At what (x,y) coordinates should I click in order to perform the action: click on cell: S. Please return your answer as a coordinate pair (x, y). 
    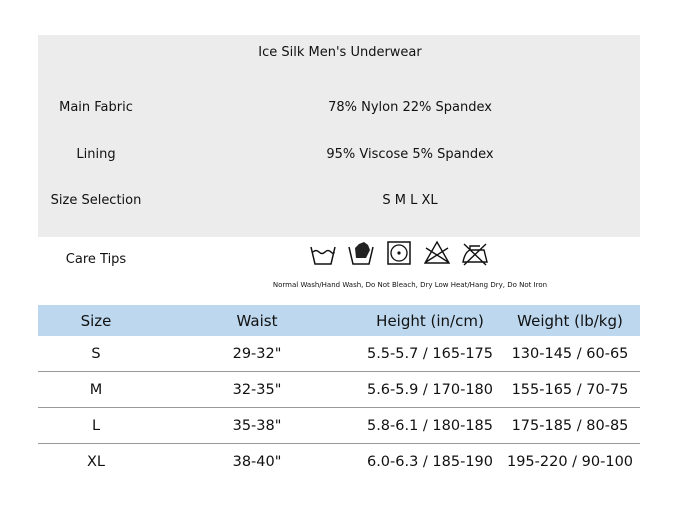
    Looking at the image, I should click on (96, 353).